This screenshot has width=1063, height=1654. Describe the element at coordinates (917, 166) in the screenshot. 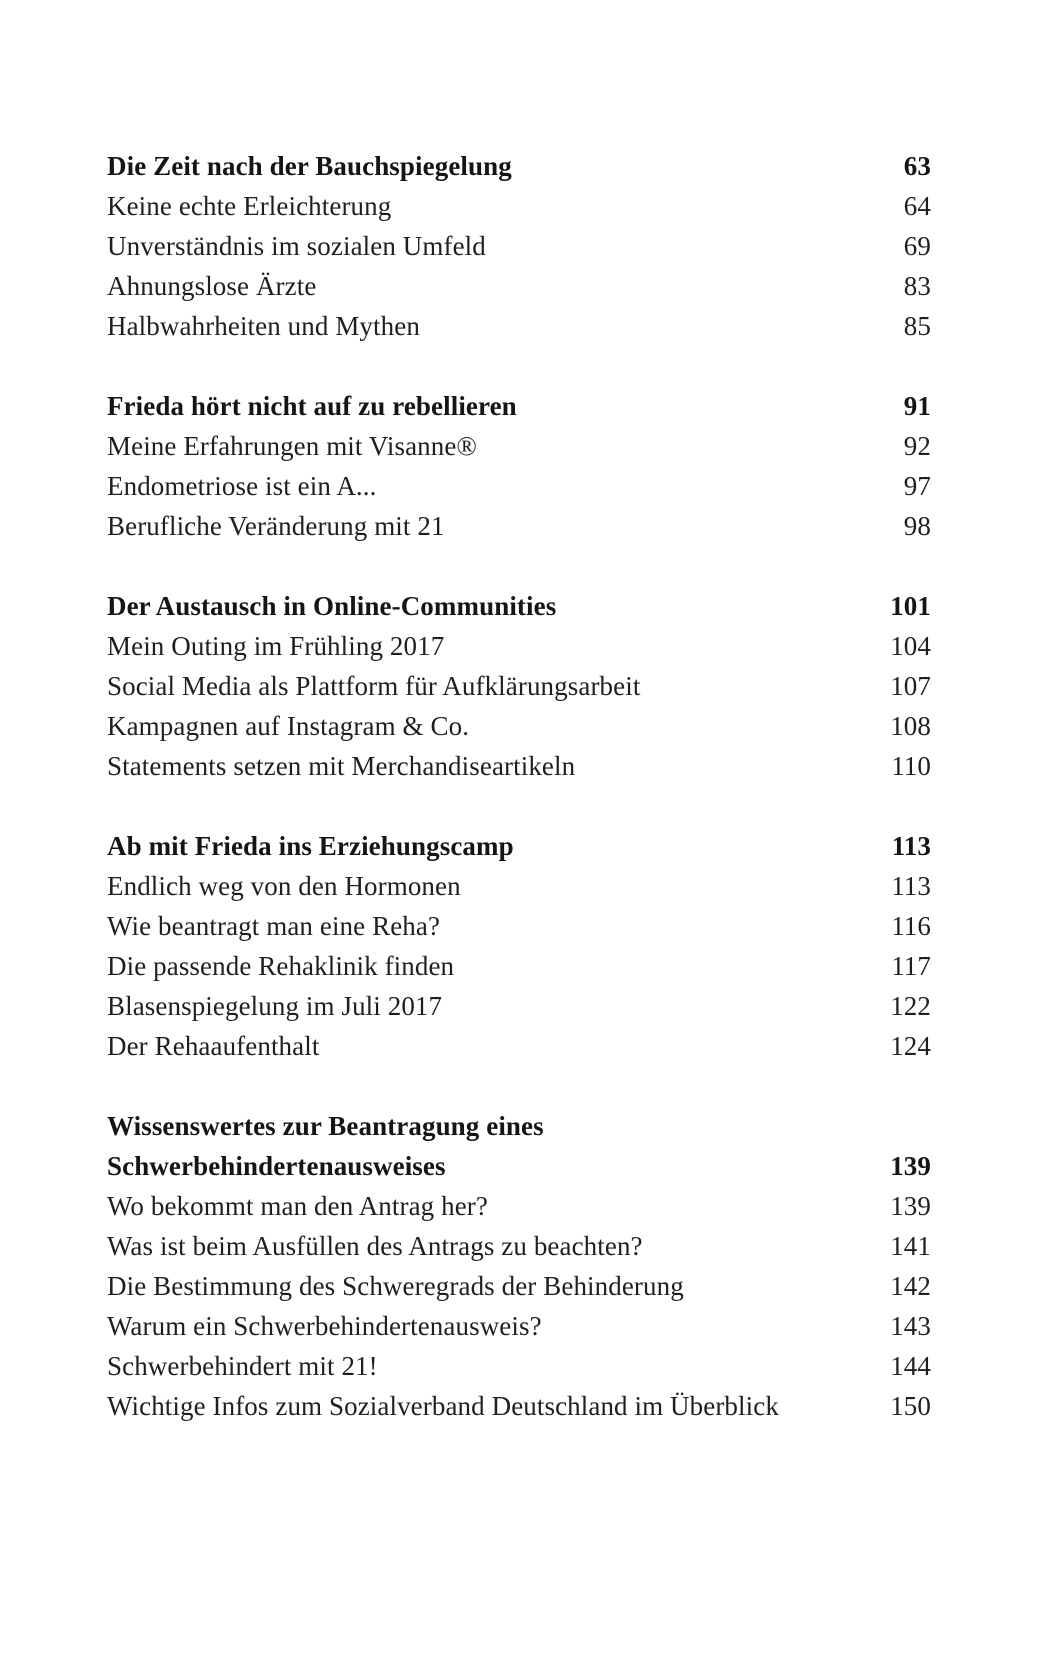

I see `toc-heading-page-number: 63` at that location.